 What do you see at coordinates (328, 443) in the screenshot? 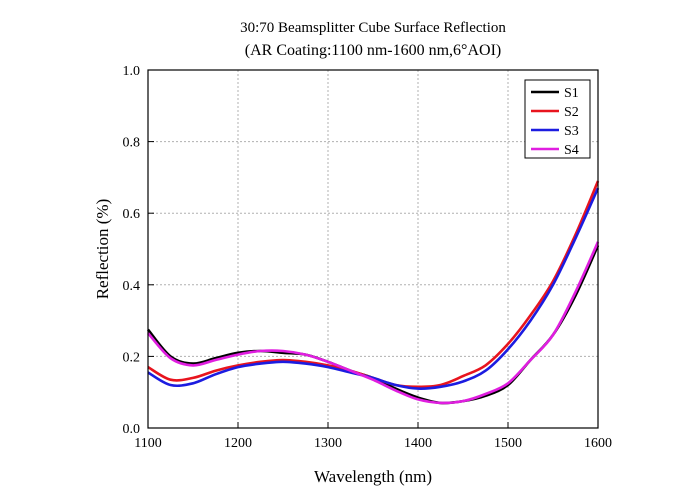
I see `x-tick-label: 1300` at bounding box center [328, 443].